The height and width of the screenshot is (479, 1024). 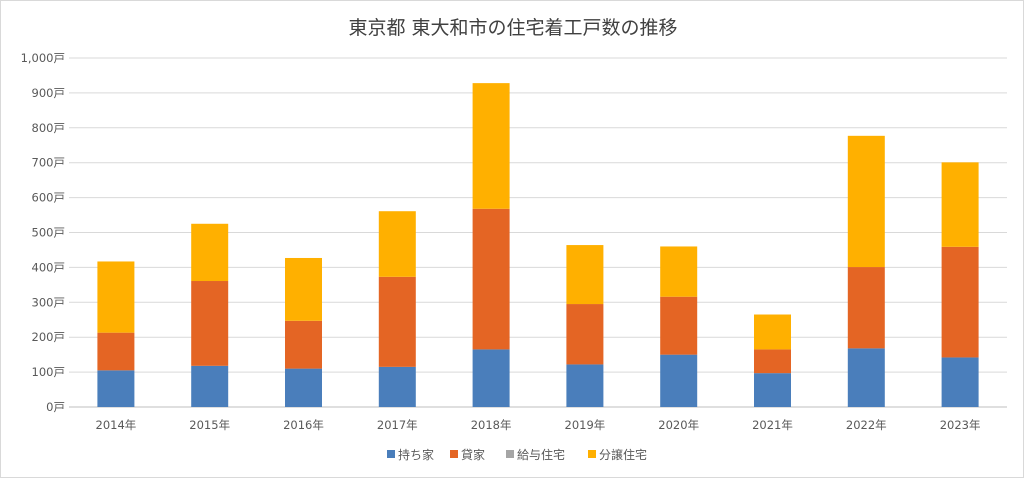 What do you see at coordinates (585, 425) in the screenshot?
I see `x-tick-label: 2019年` at bounding box center [585, 425].